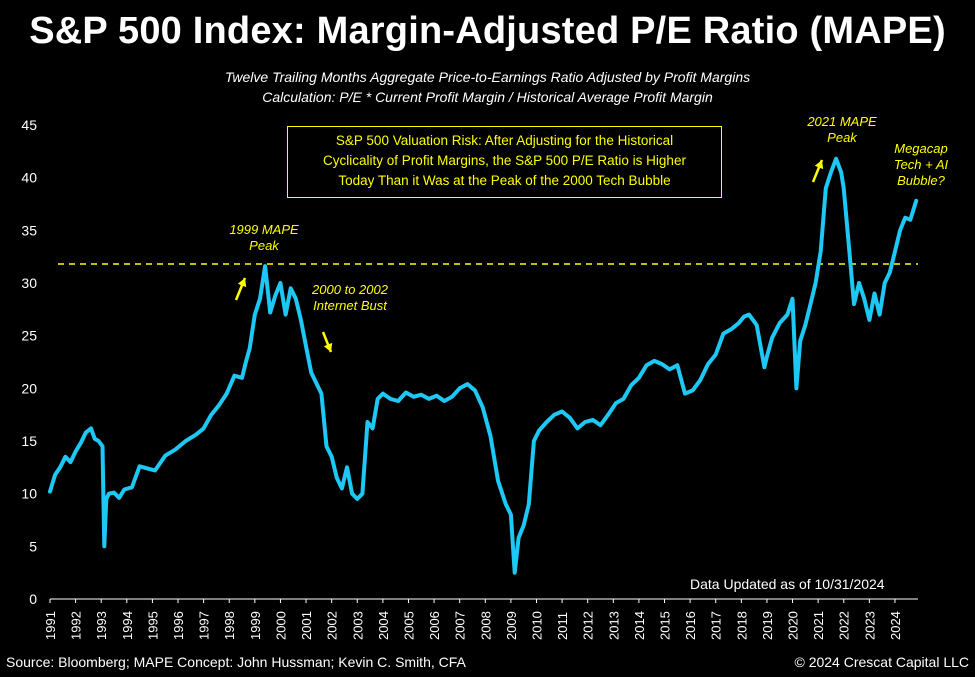 This screenshot has height=677, width=975. What do you see at coordinates (280, 625) in the screenshot?
I see `x-tick-label: 2000` at bounding box center [280, 625].